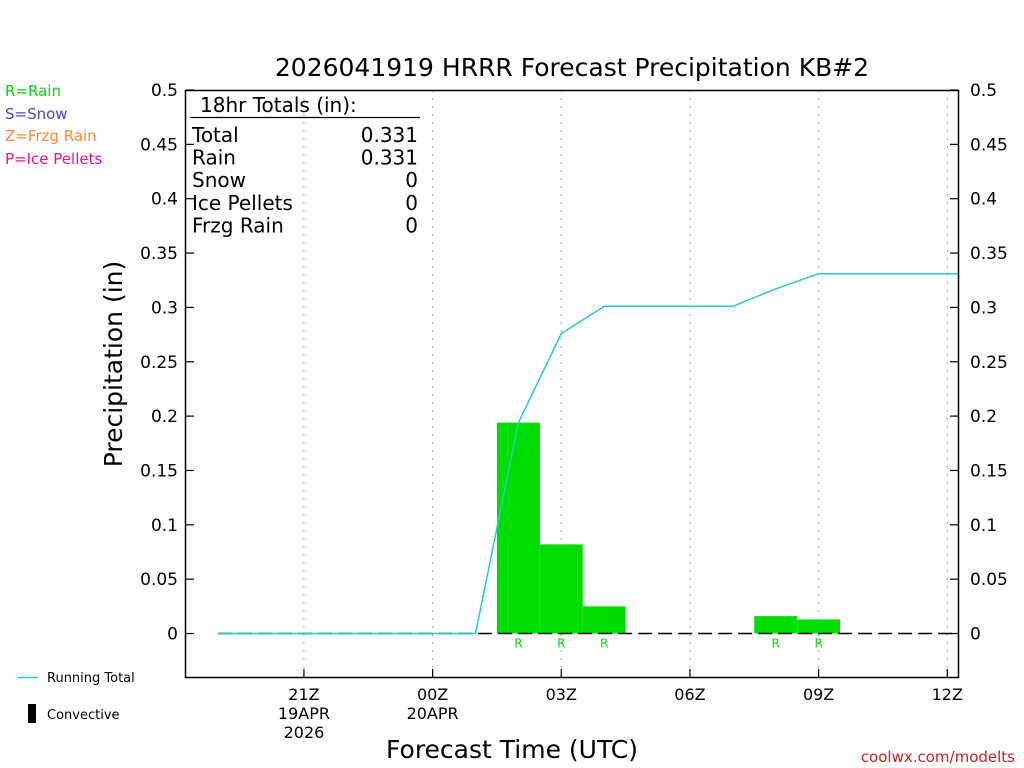 The image size is (1024, 768). Describe the element at coordinates (164, 526) in the screenshot. I see `y-tick-label-left-2: 0.1` at that location.